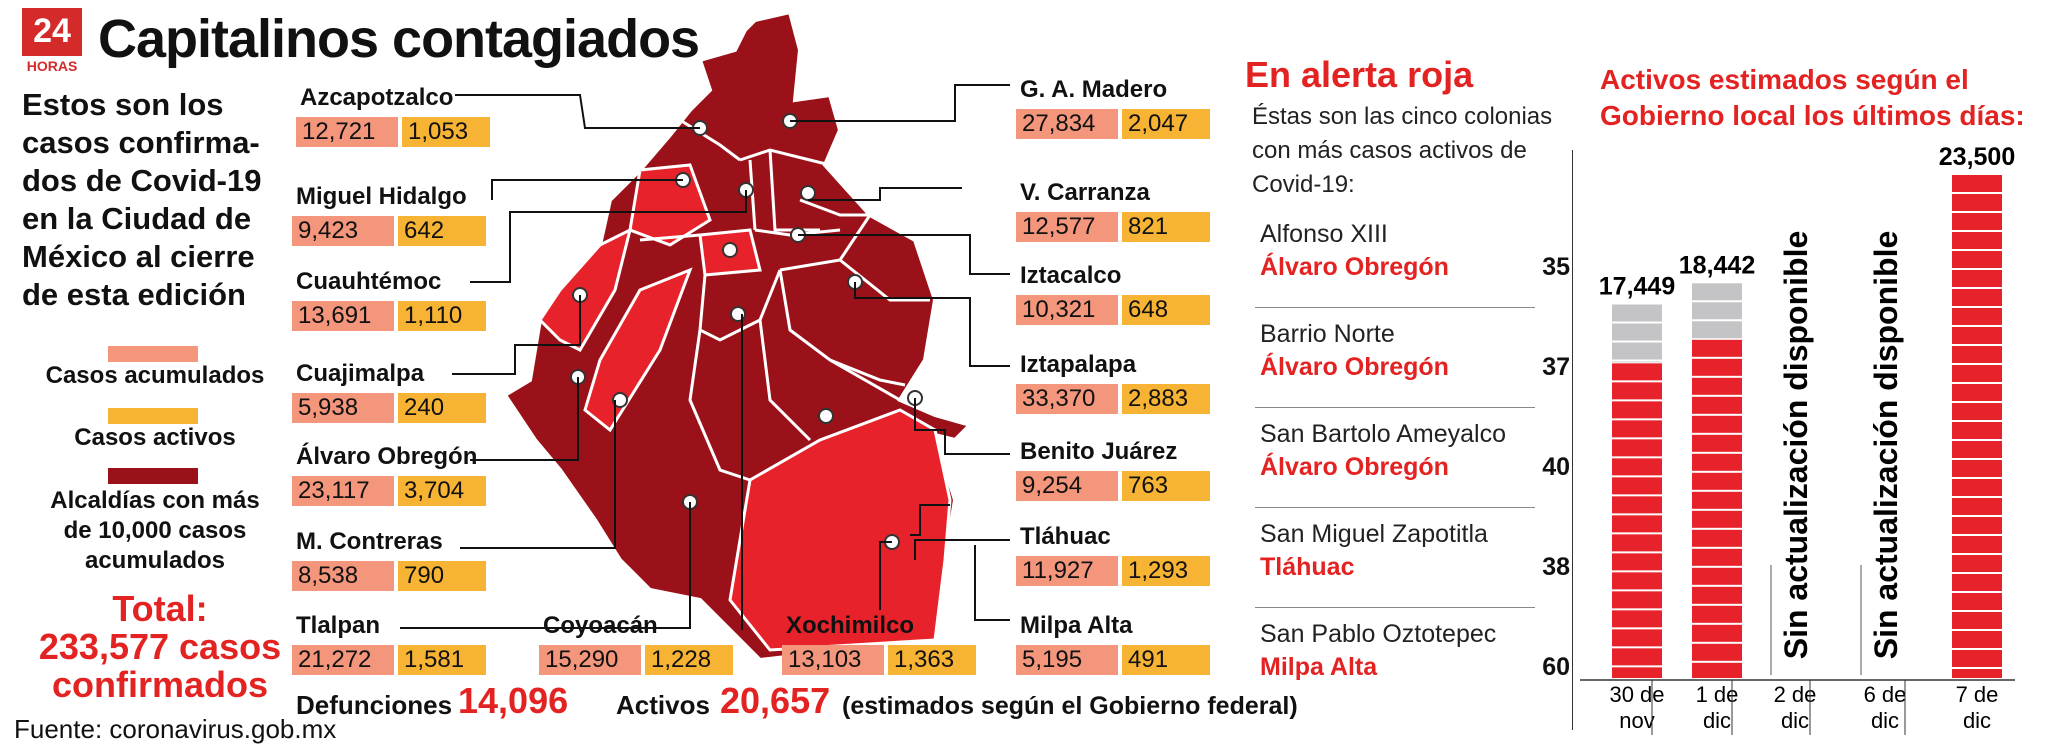  I want to click on legend-swatch-accumulated, so click(153, 354).